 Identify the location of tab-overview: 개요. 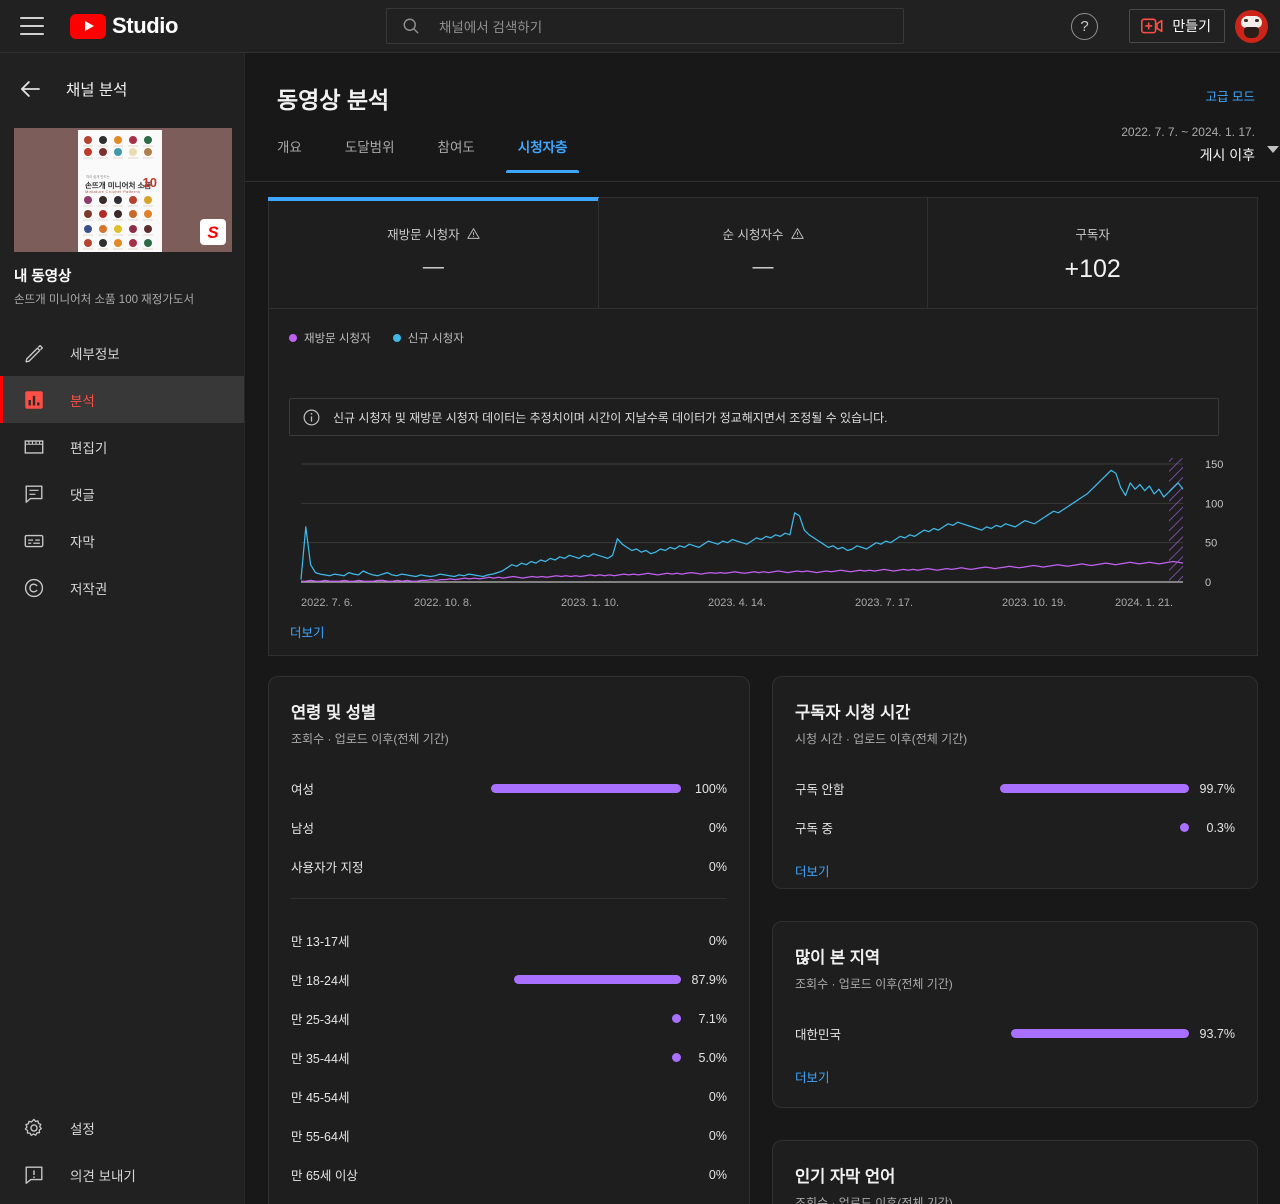
(289, 147).